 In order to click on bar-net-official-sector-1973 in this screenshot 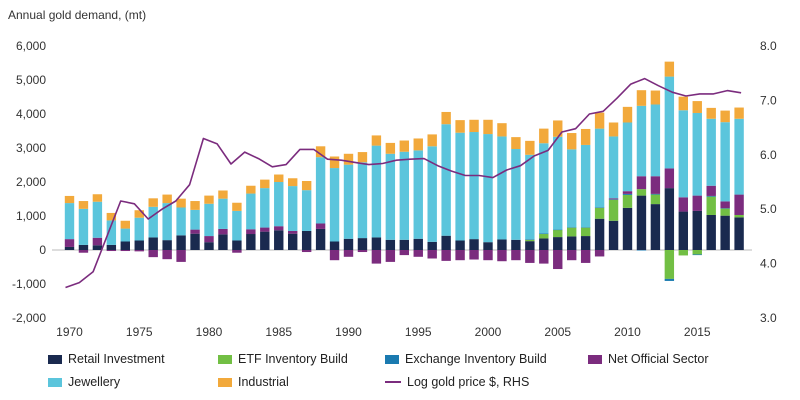, I will do `click(111, 251)`.